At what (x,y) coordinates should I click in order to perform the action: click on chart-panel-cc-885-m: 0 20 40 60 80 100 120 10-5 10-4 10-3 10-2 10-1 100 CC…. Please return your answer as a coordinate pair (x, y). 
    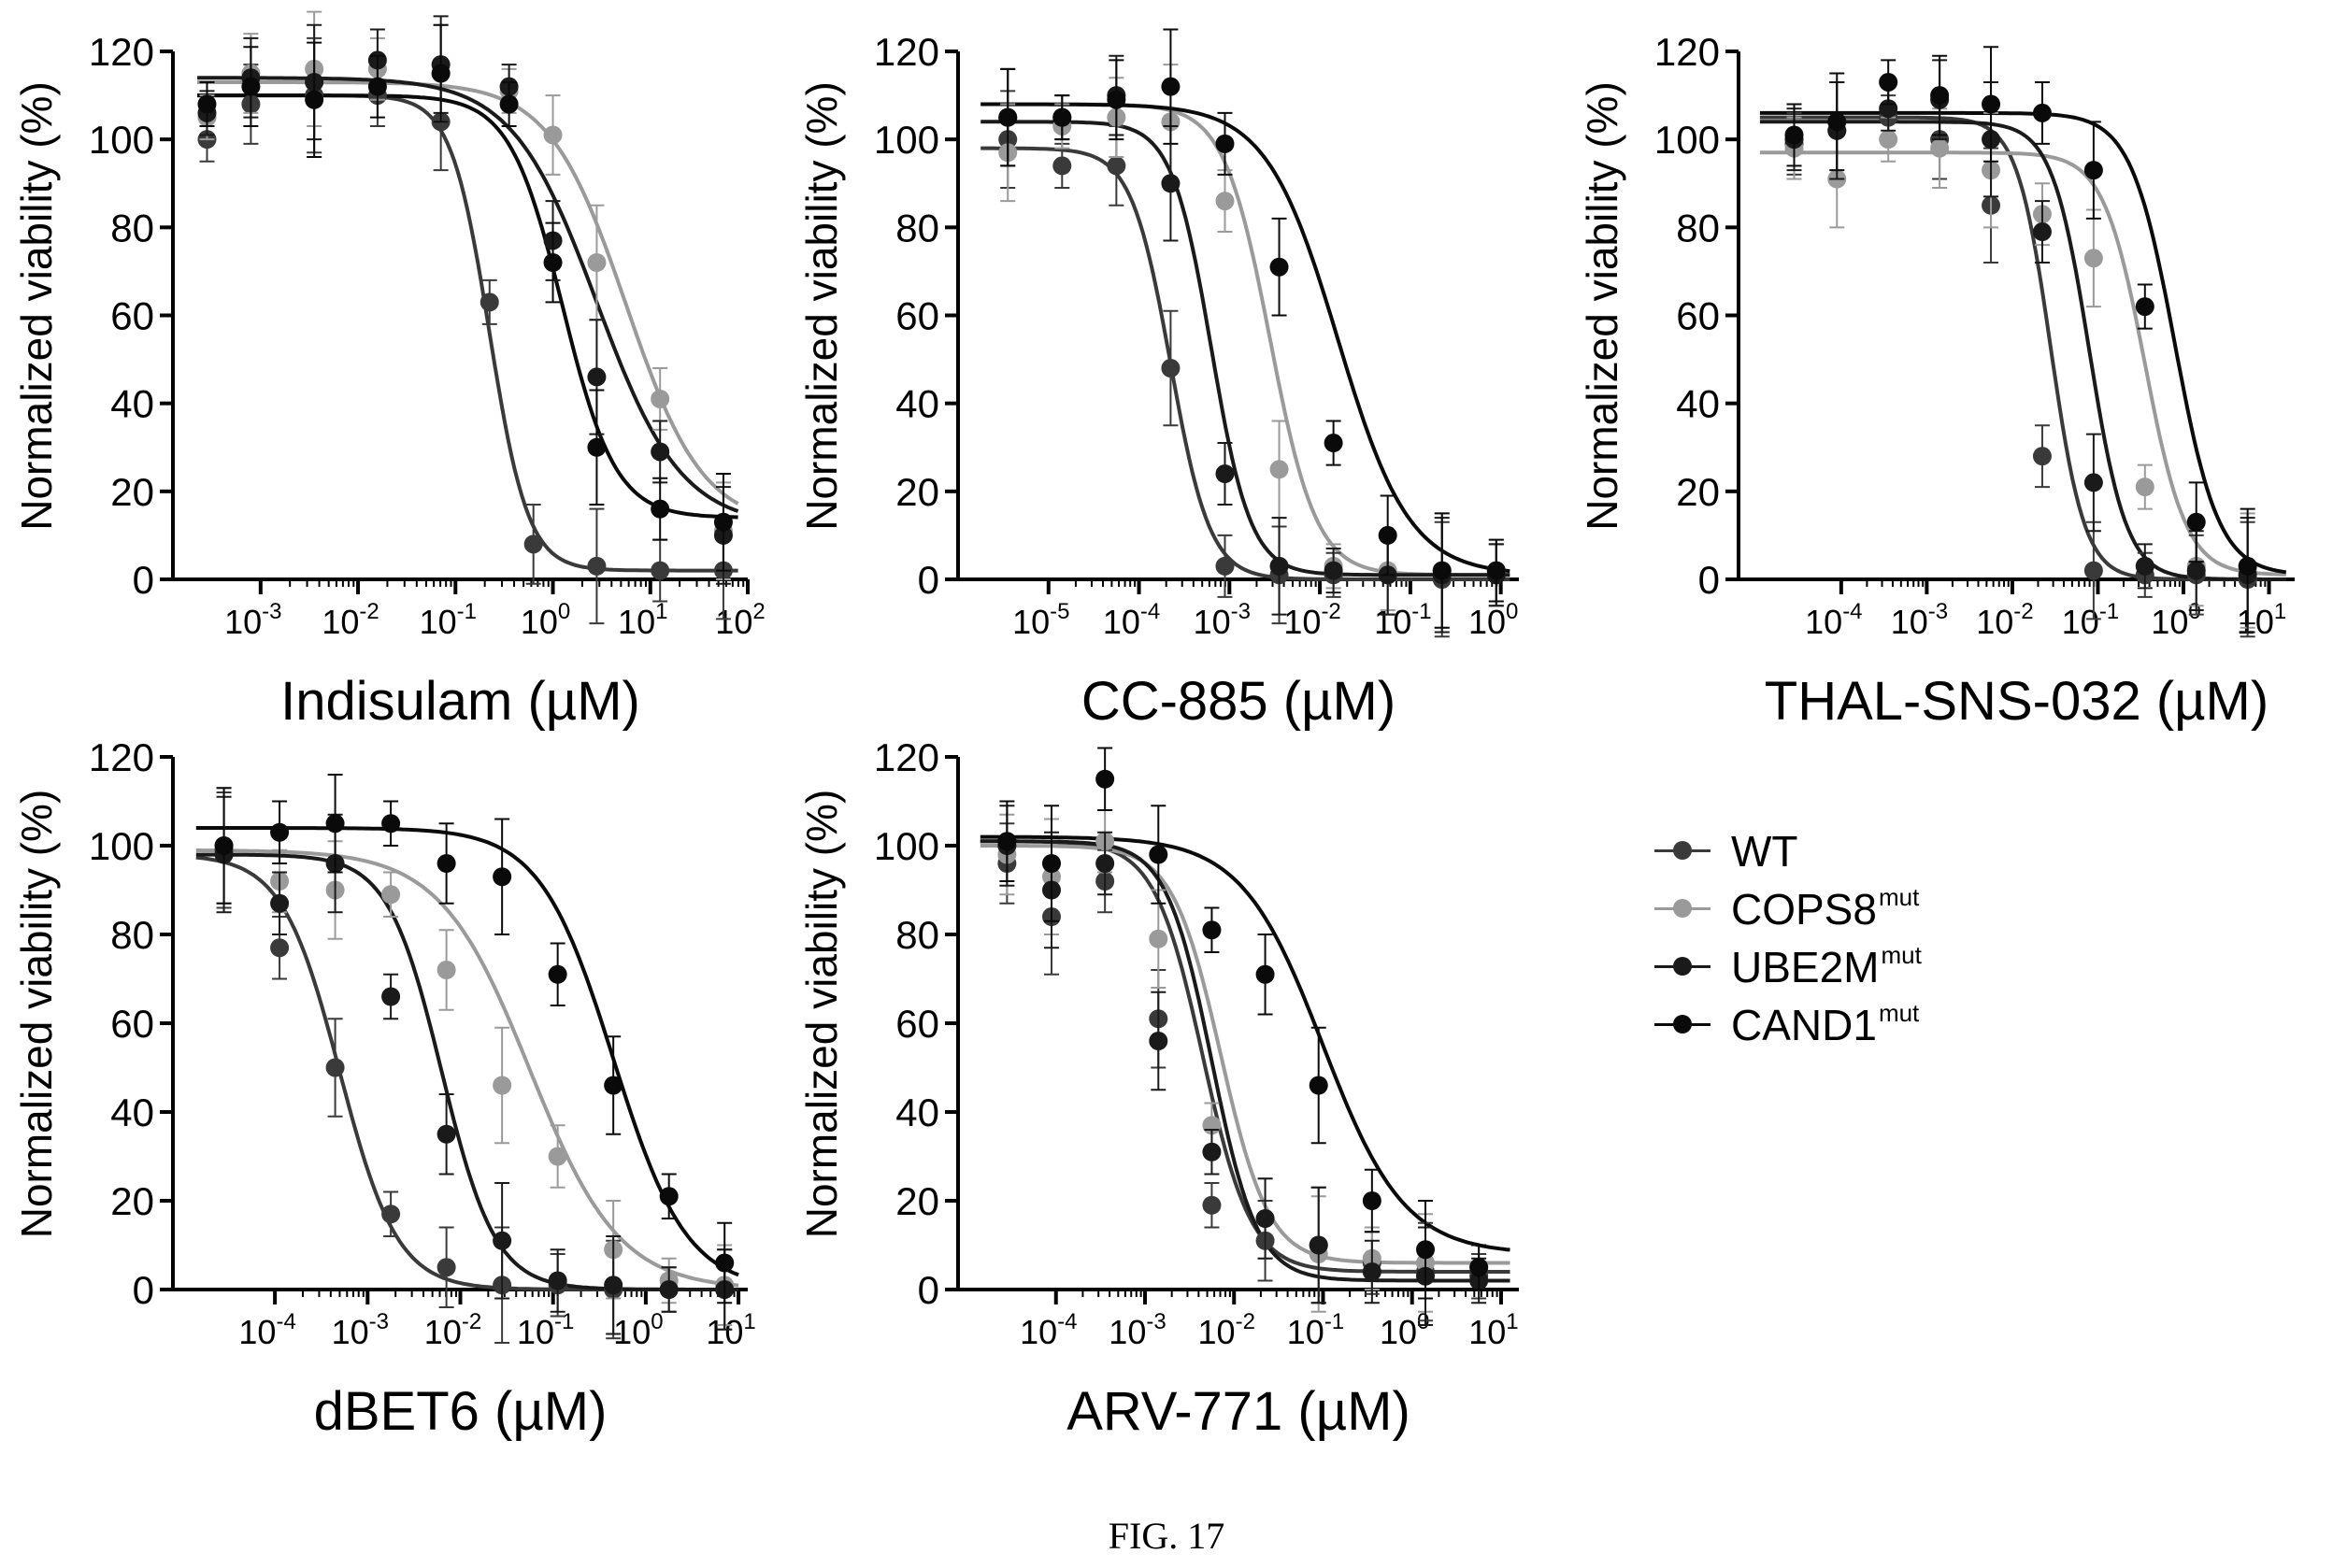
    Looking at the image, I should click on (1158, 380).